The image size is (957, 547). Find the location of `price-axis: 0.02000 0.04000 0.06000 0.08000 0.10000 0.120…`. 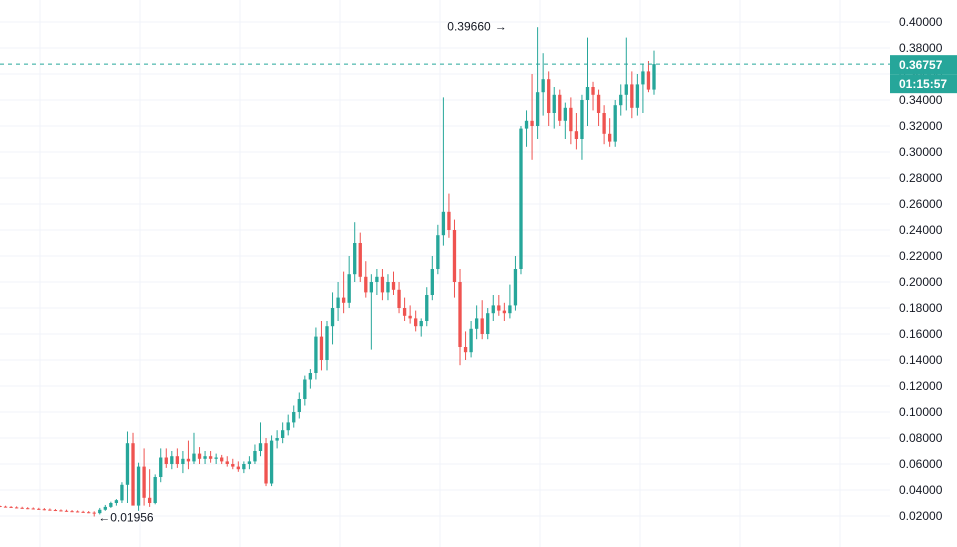

price-axis: 0.02000 0.04000 0.06000 0.08000 0.10000 0.120… is located at coordinates (921, 261).